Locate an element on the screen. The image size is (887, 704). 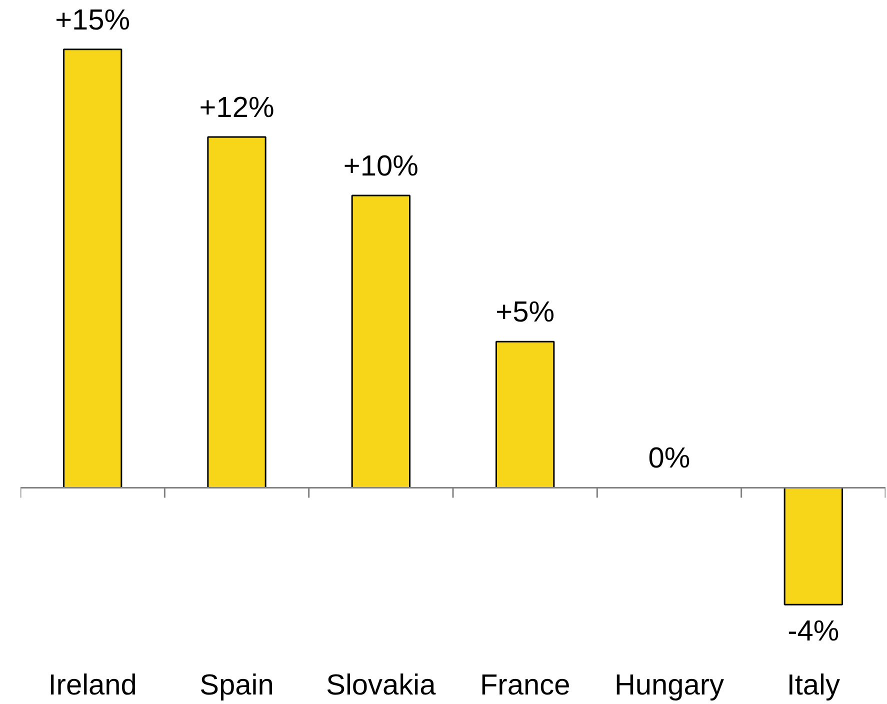
x-tick-label: Ireland is located at coordinates (92, 686).